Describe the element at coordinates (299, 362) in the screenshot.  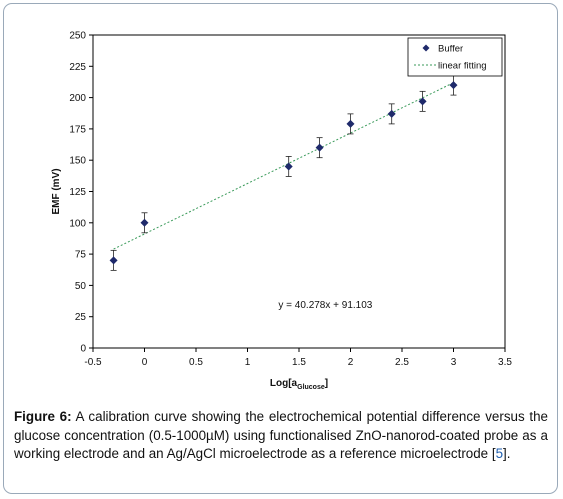
I see `x-tick-label: 1.5` at that location.